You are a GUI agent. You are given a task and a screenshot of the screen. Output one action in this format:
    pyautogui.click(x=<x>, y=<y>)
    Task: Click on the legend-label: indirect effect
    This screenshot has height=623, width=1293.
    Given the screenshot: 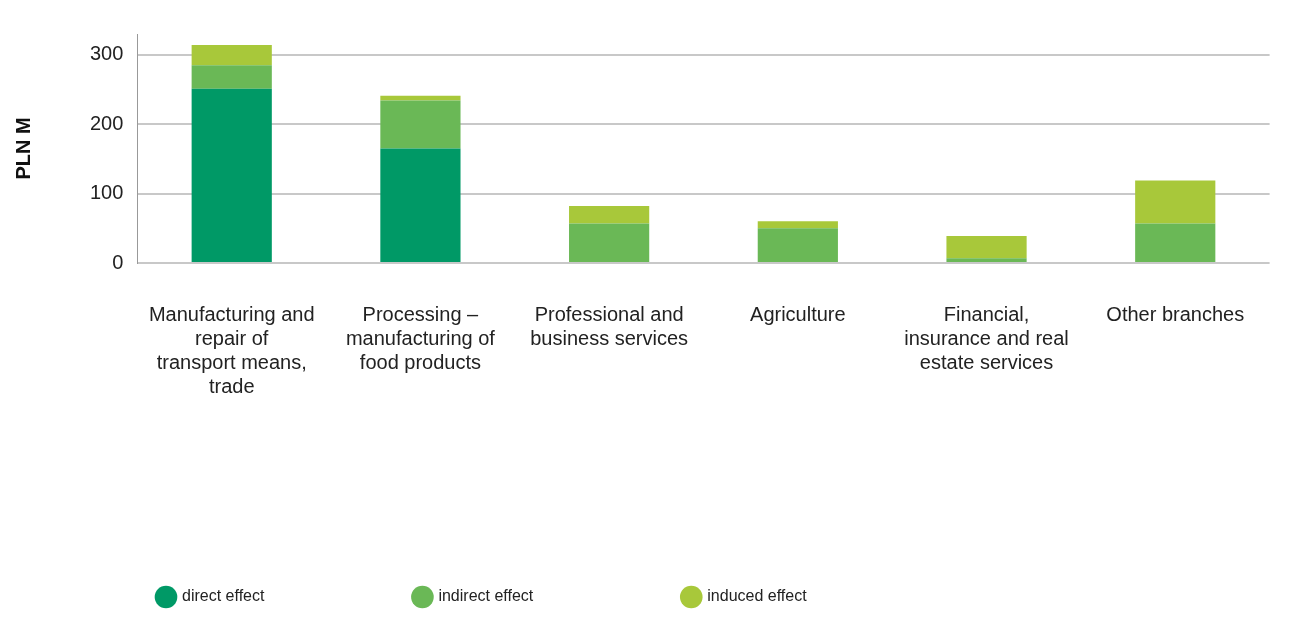 What is the action you would take?
    pyautogui.click(x=486, y=596)
    